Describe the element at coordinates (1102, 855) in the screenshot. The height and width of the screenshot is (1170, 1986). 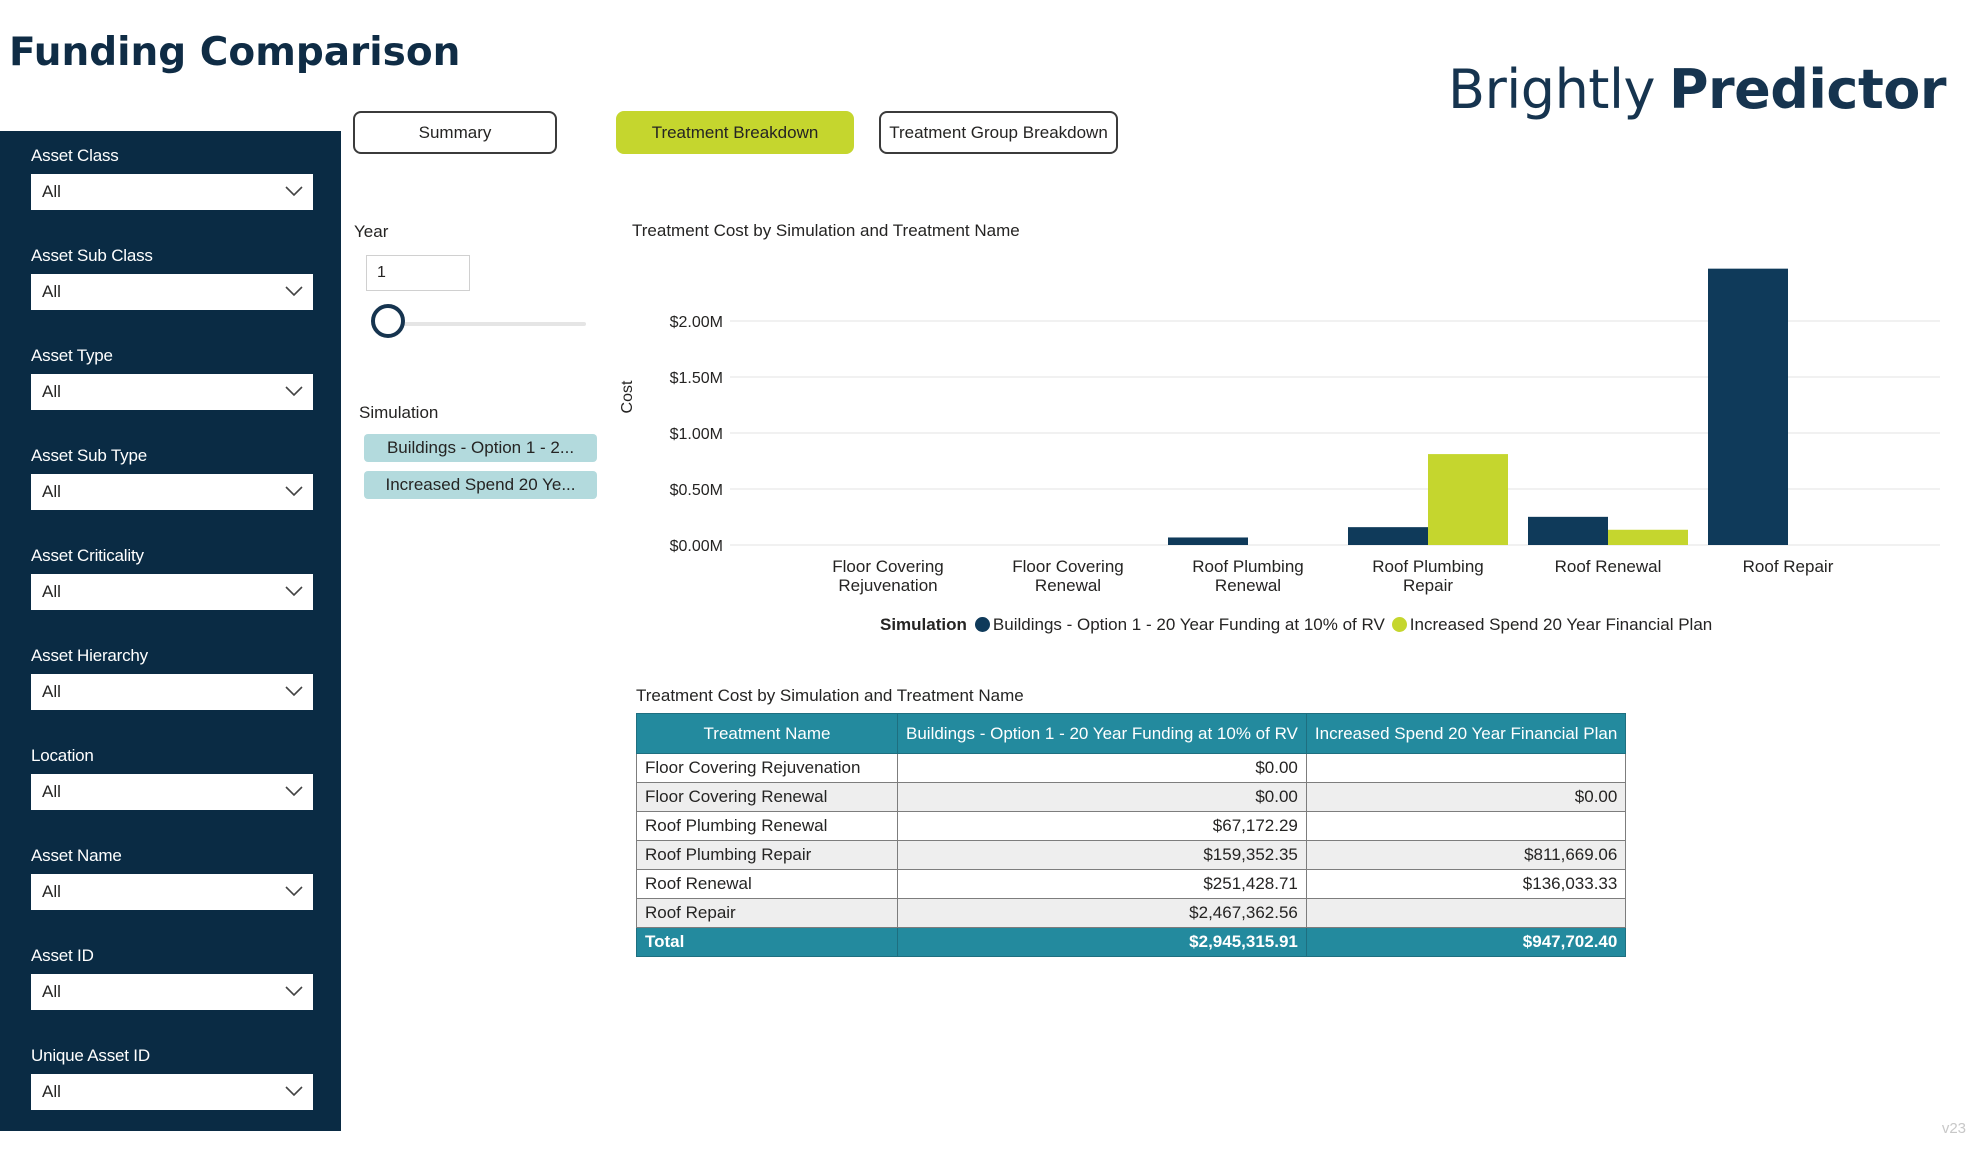
I see `table-cell-cost: $159,352.35` at that location.